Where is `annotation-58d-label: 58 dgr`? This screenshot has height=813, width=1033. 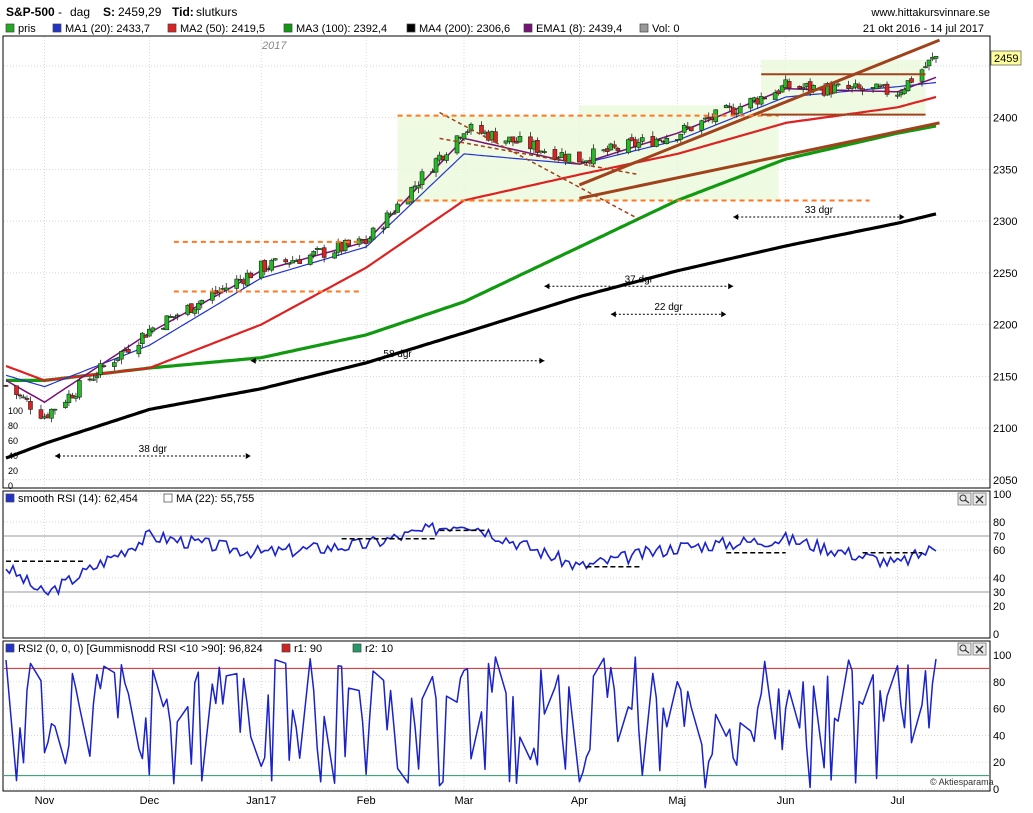
annotation-58d-label: 58 dgr is located at coordinates (397, 354).